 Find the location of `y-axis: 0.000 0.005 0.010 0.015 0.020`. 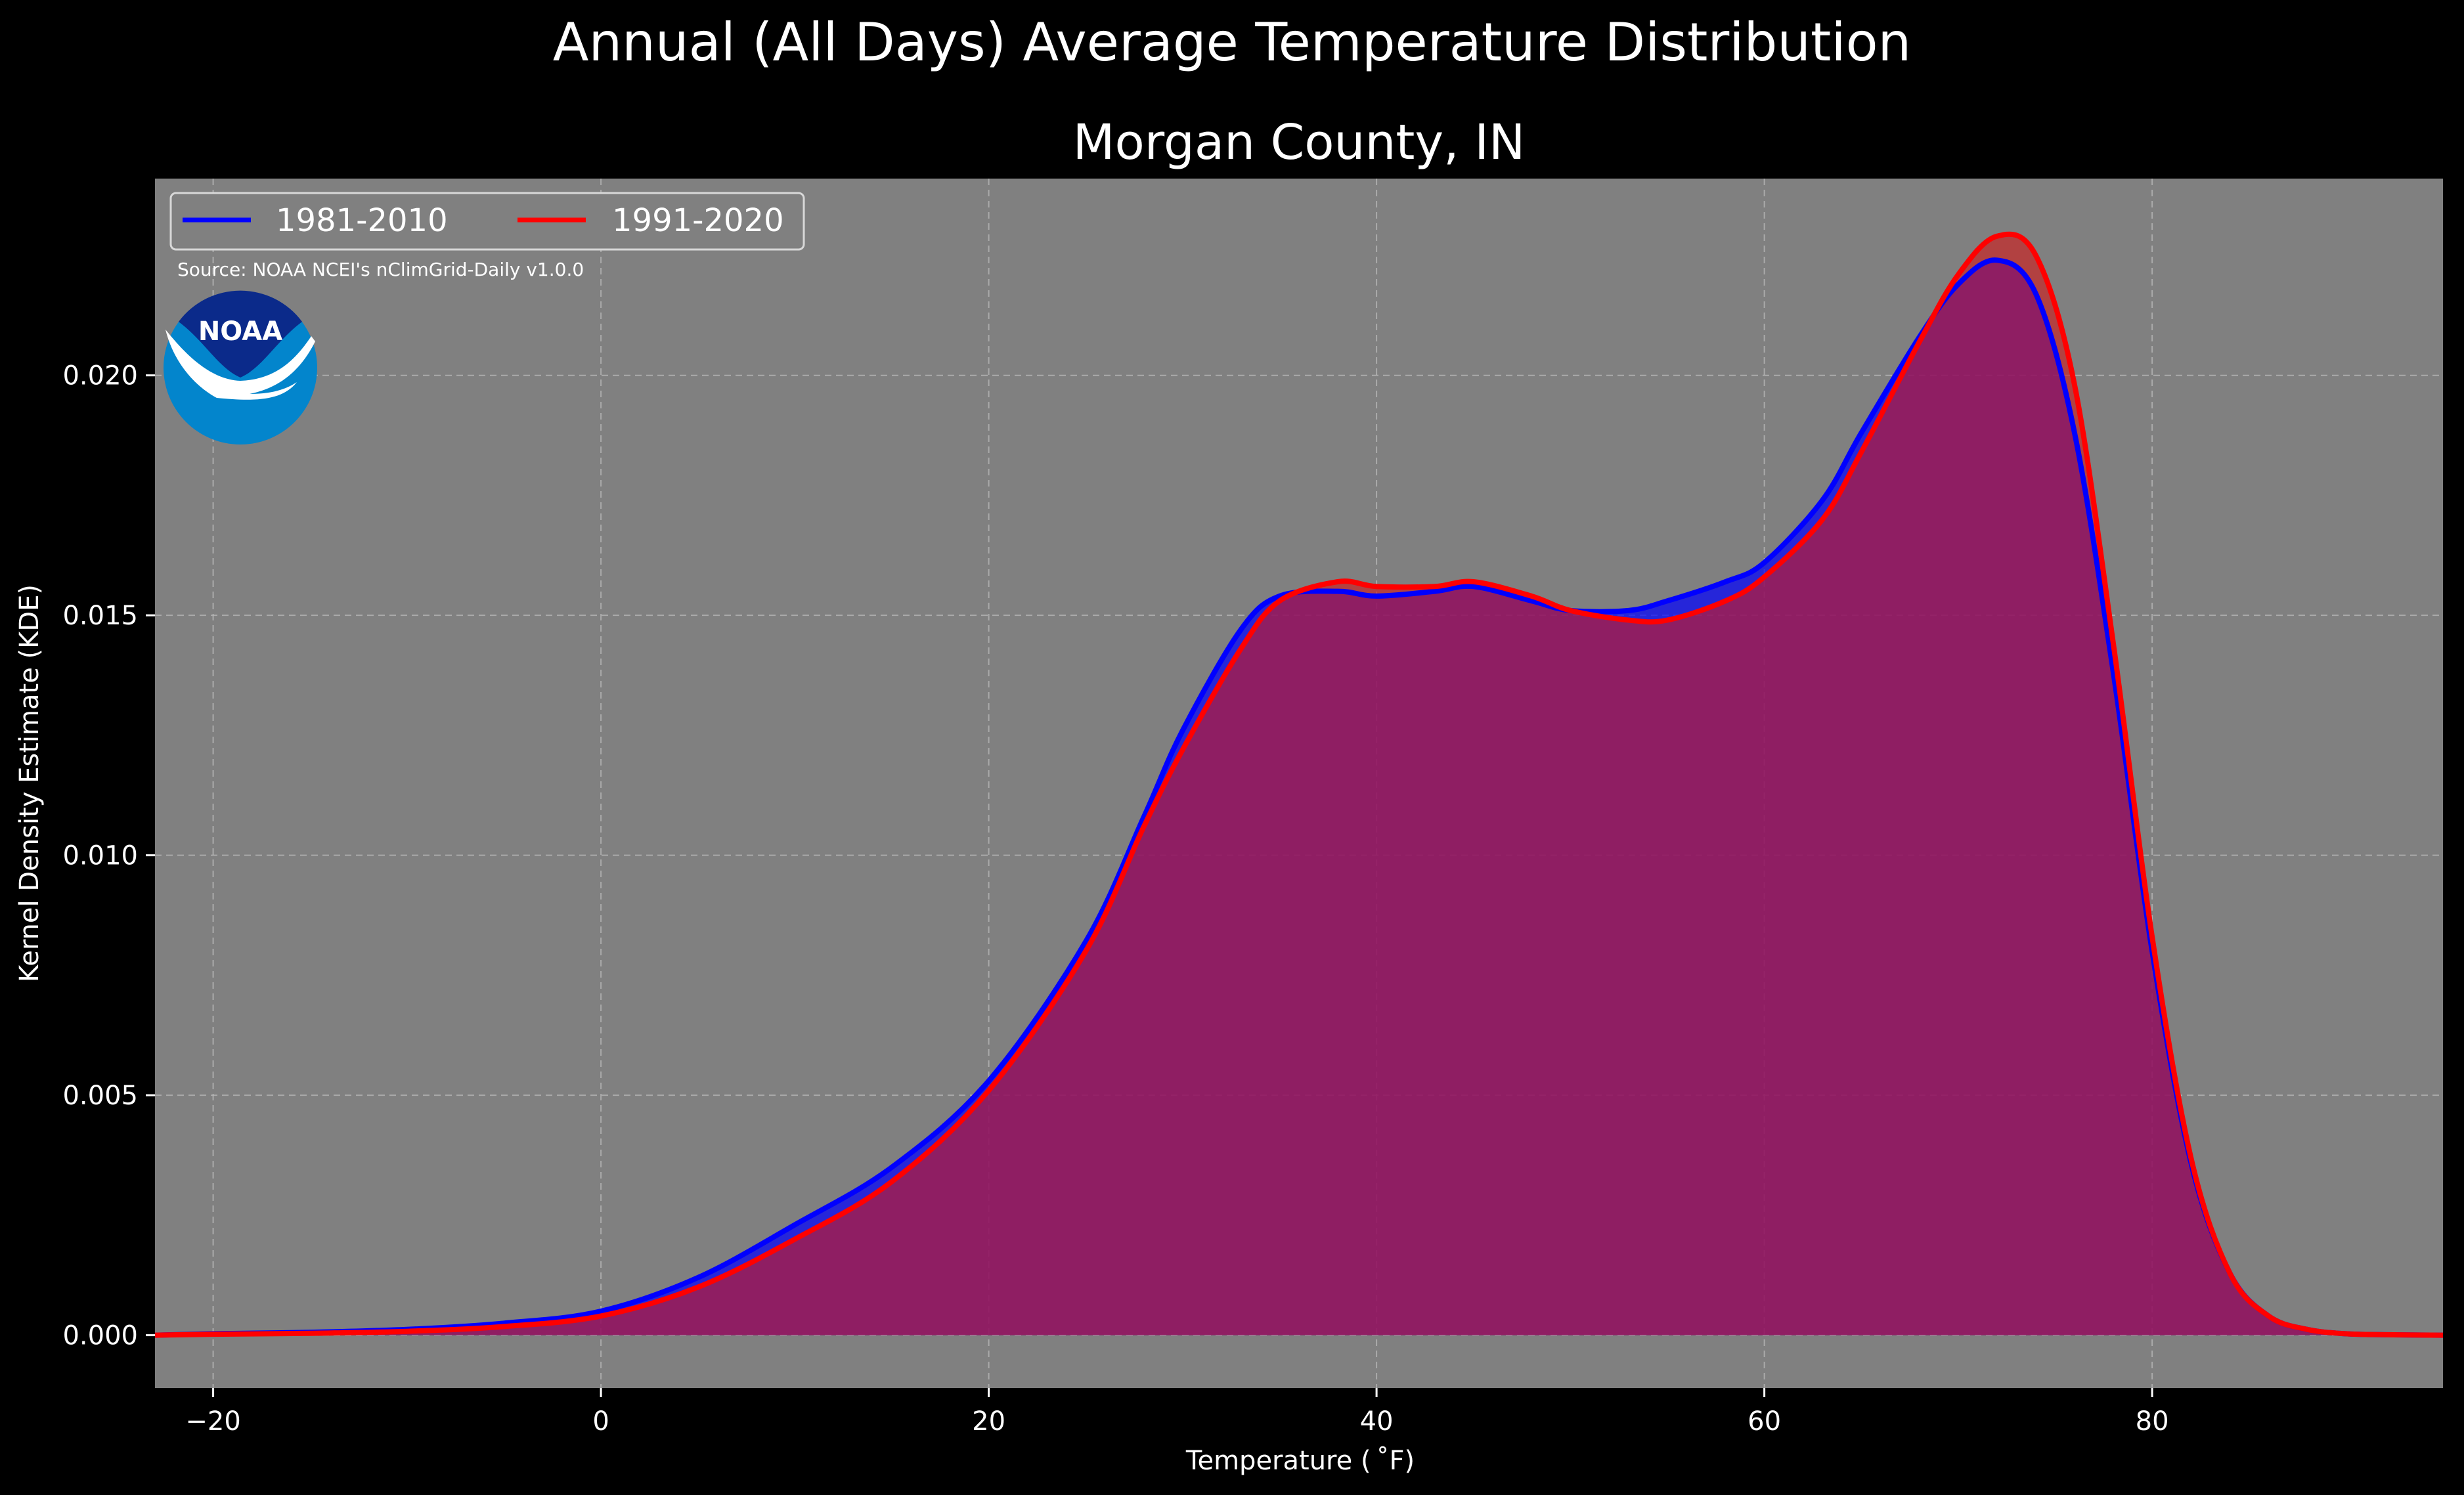

y-axis: 0.000 0.005 0.010 0.015 0.020 is located at coordinates (108, 856).